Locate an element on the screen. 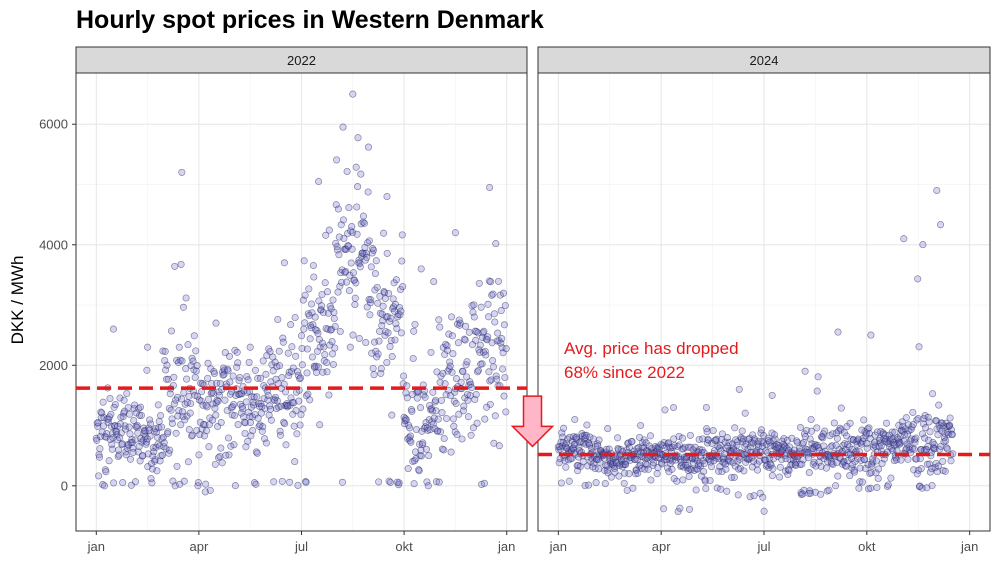 The height and width of the screenshot is (563, 1000). y-tick-label: 0 is located at coordinates (64, 485).